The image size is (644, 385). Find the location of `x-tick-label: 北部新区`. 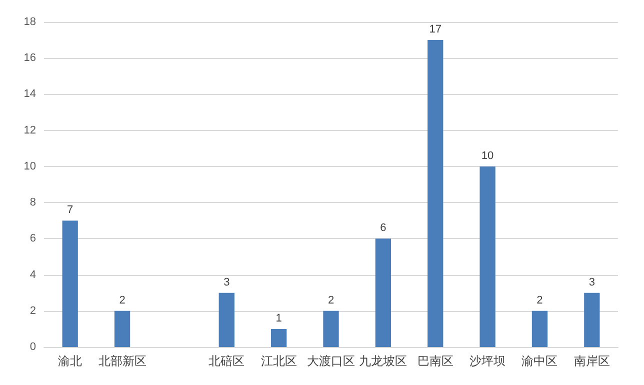

x-tick-label: 北部新区 is located at coordinates (122, 361).